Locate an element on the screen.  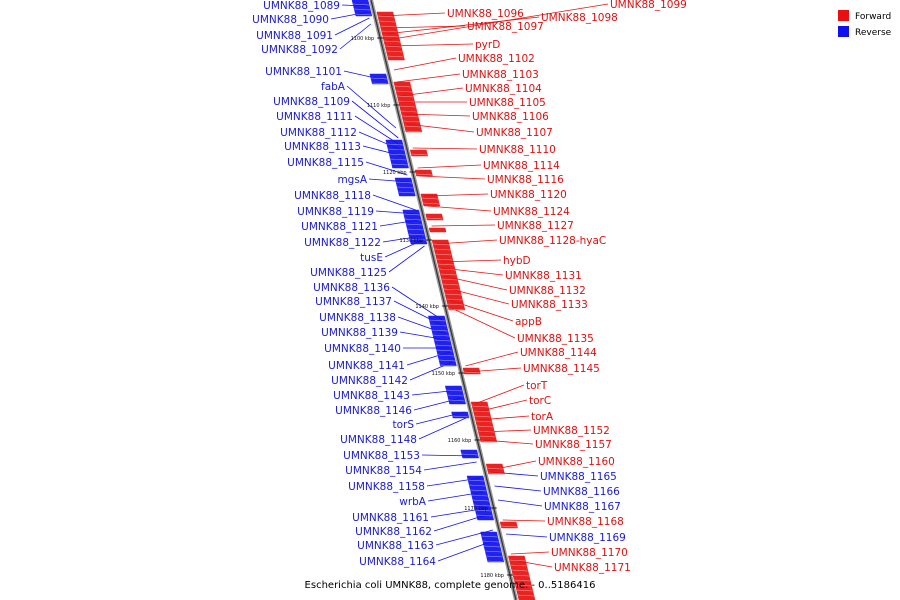
forward-gene-label-umnk88-1144: UMNK88_1144 is located at coordinates (558, 353).